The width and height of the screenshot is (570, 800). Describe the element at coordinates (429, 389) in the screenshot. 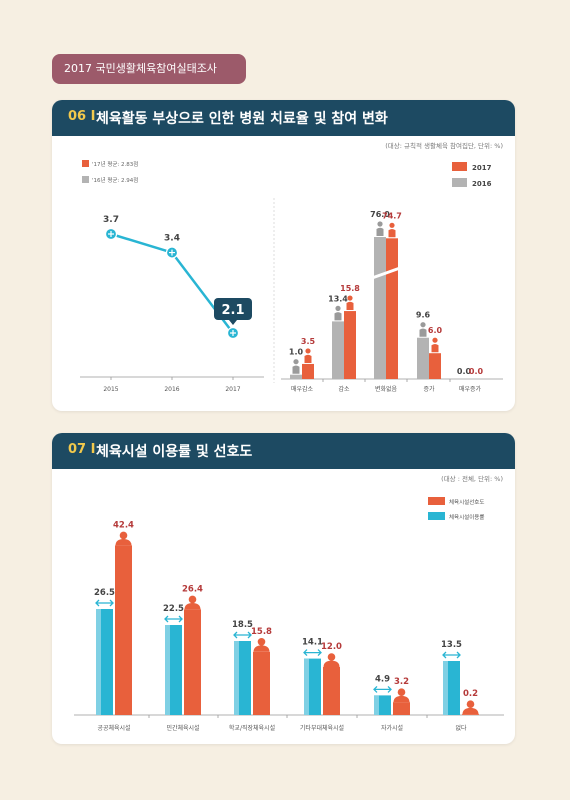

I see `bar-category-label: 증가` at that location.